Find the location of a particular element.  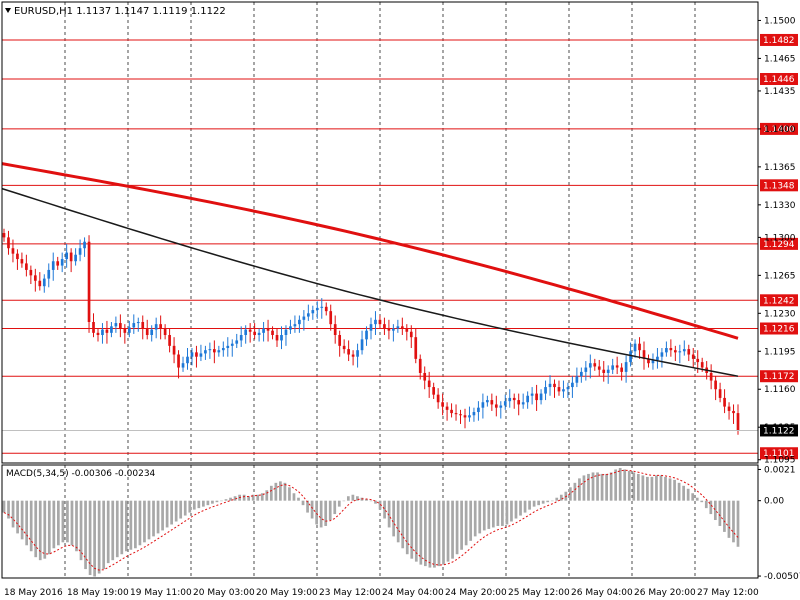

x-tick-label: 26 May 04:00 is located at coordinates (602, 593).